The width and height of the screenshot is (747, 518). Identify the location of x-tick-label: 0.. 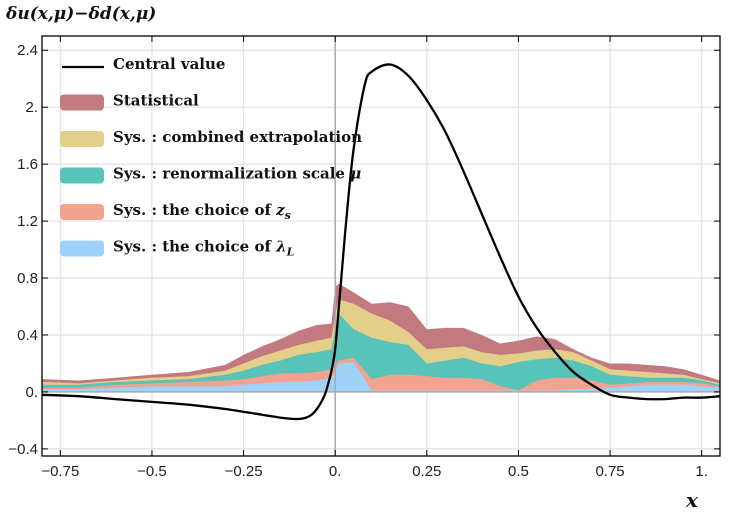
(335, 471).